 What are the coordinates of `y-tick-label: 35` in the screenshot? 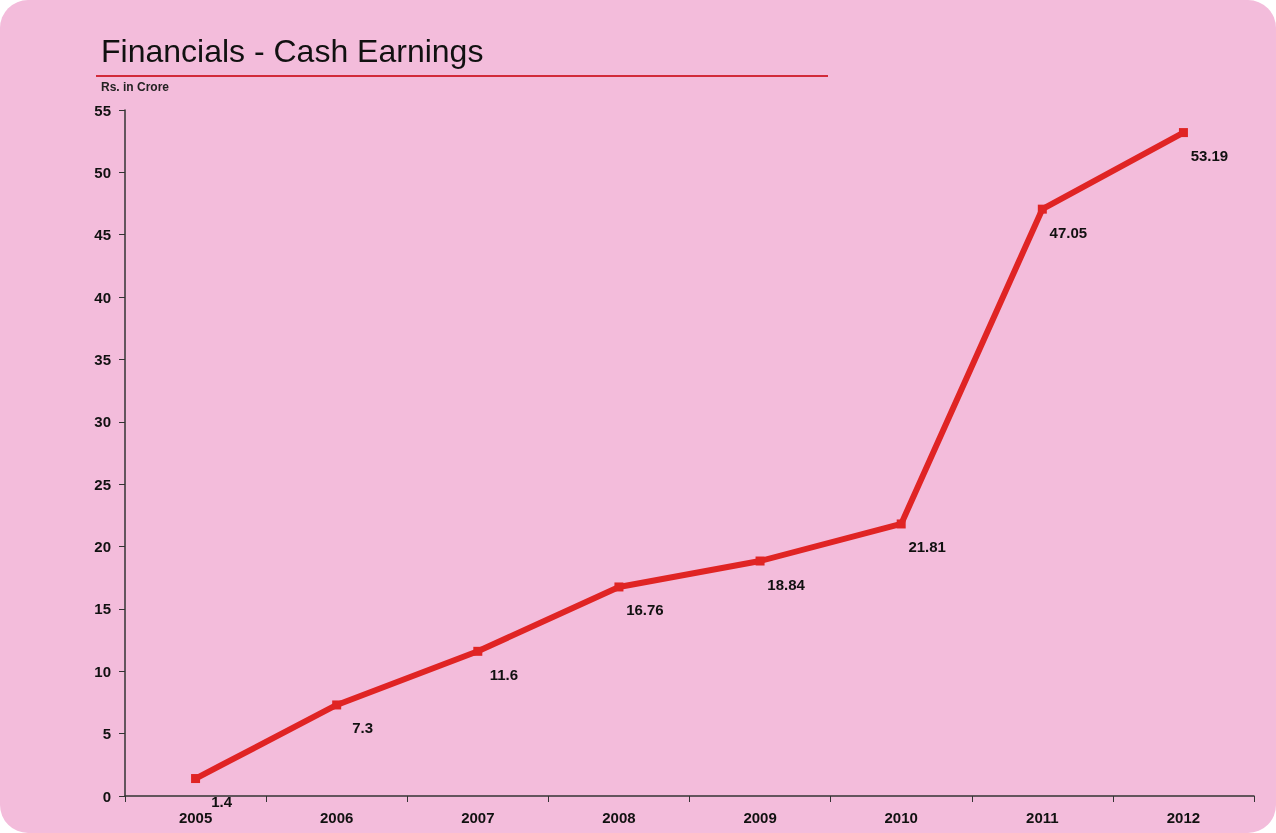 It's located at (102, 359).